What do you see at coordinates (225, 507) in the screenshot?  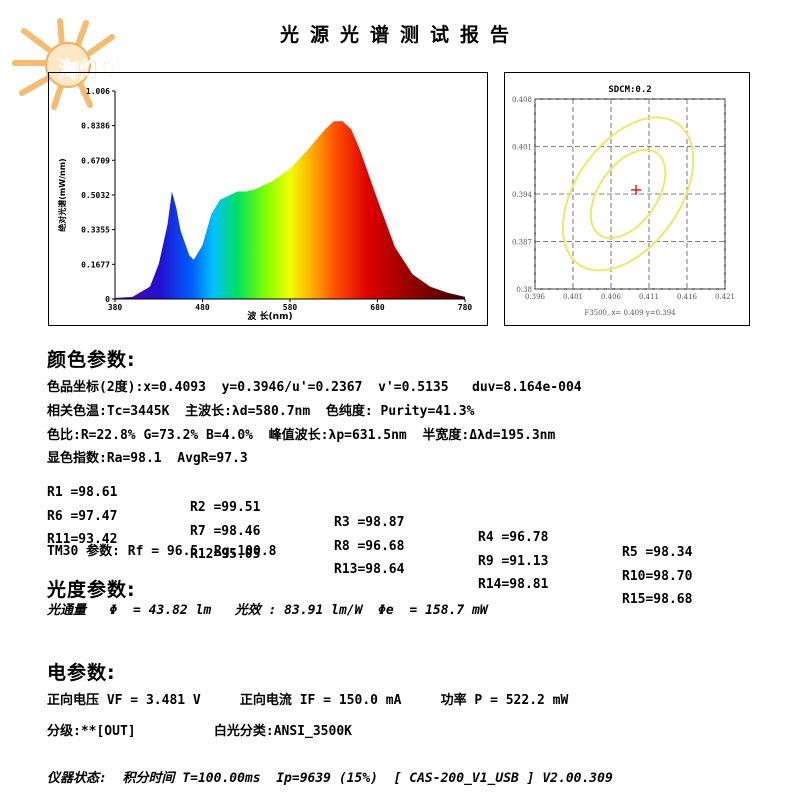 I see `r-value: R2 =99.51` at bounding box center [225, 507].